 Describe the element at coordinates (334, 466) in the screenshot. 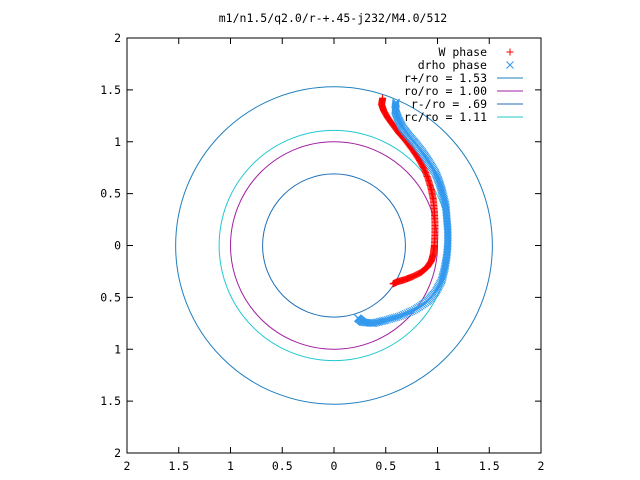

I see `x-tick-label: 0` at that location.